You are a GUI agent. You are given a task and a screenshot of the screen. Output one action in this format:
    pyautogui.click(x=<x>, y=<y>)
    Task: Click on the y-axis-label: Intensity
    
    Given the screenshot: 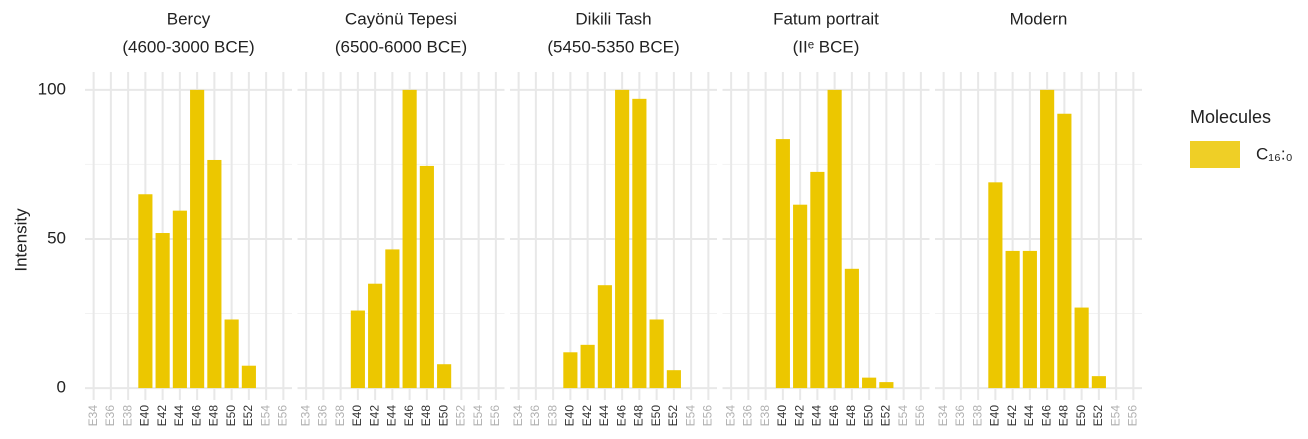 What is the action you would take?
    pyautogui.click(x=20, y=240)
    